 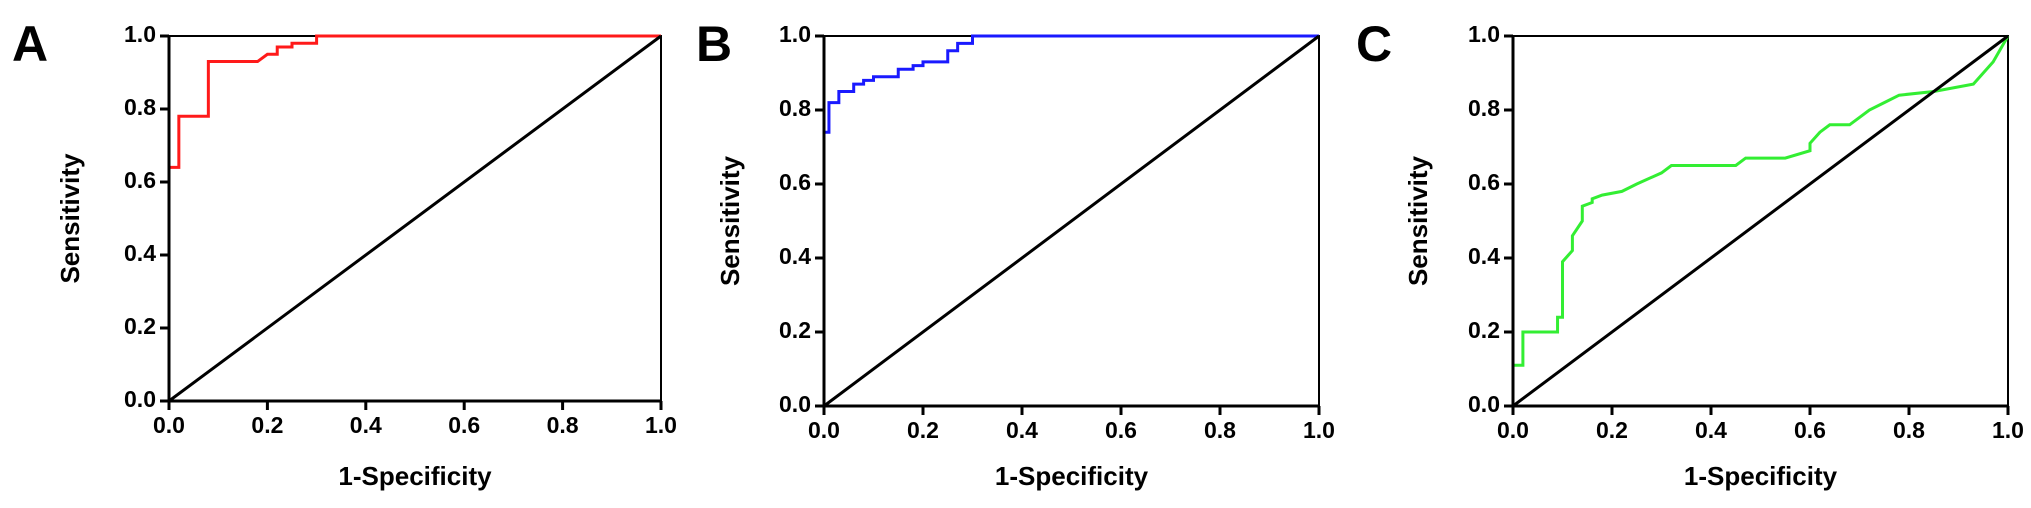 What do you see at coordinates (714, 44) in the screenshot?
I see `panel-label: B` at bounding box center [714, 44].